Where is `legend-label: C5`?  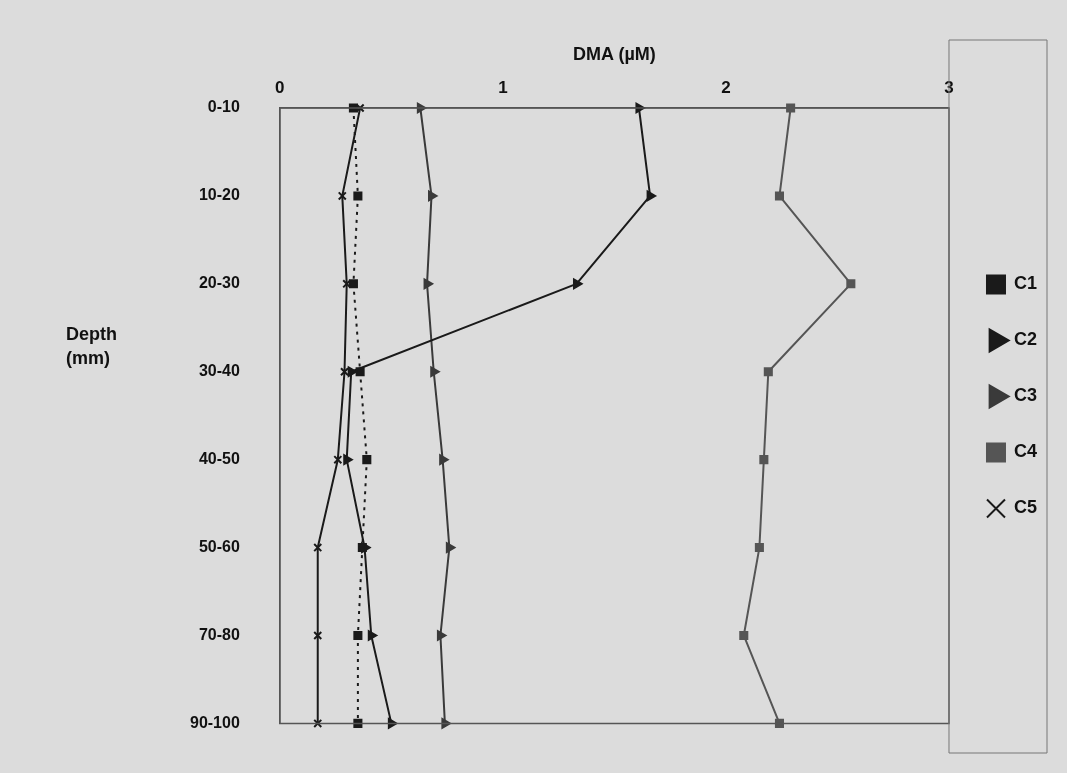 legend-label: C5 is located at coordinates (1025, 507).